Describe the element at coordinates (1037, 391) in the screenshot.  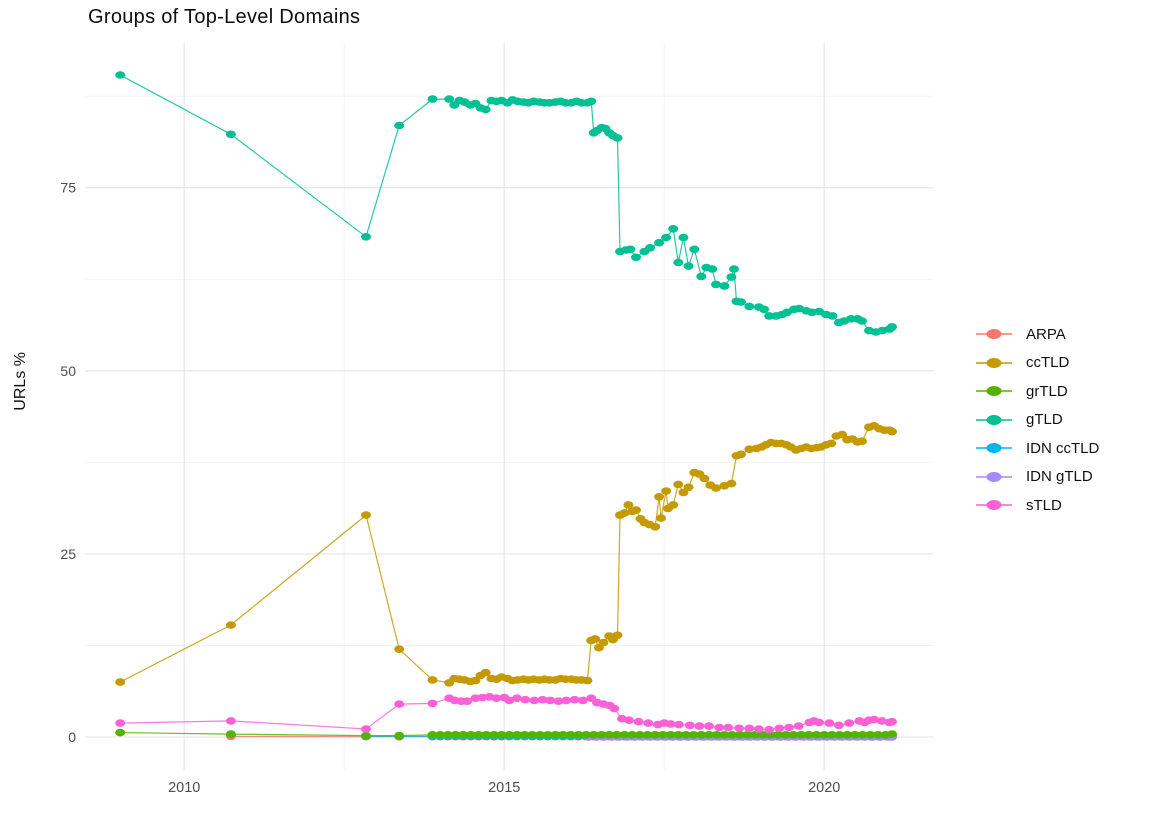
I see `legend-item-grtld: grTLD` at that location.